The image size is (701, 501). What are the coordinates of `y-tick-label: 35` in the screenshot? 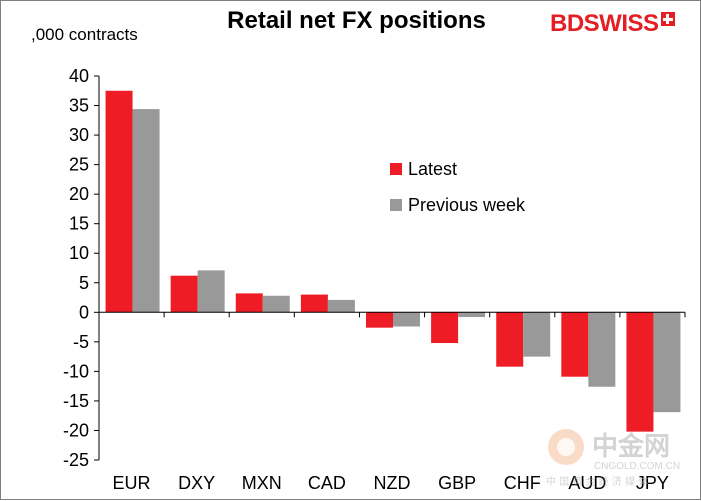 It's located at (79, 106).